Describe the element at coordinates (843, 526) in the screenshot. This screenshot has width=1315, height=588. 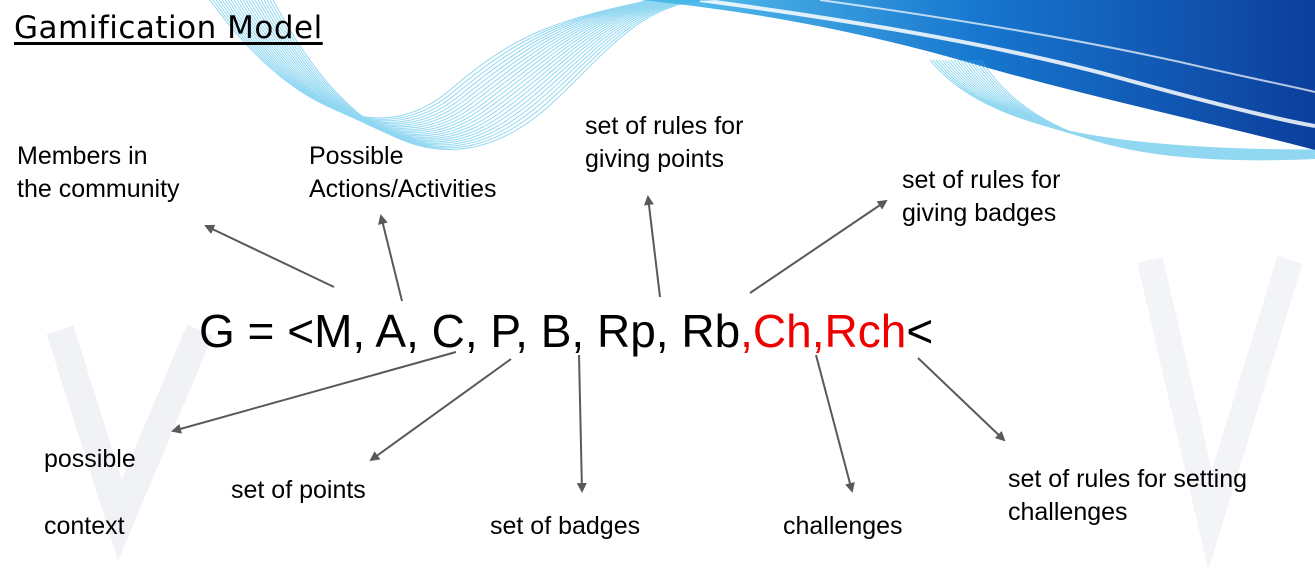
I see `label-challenges: challenges` at that location.